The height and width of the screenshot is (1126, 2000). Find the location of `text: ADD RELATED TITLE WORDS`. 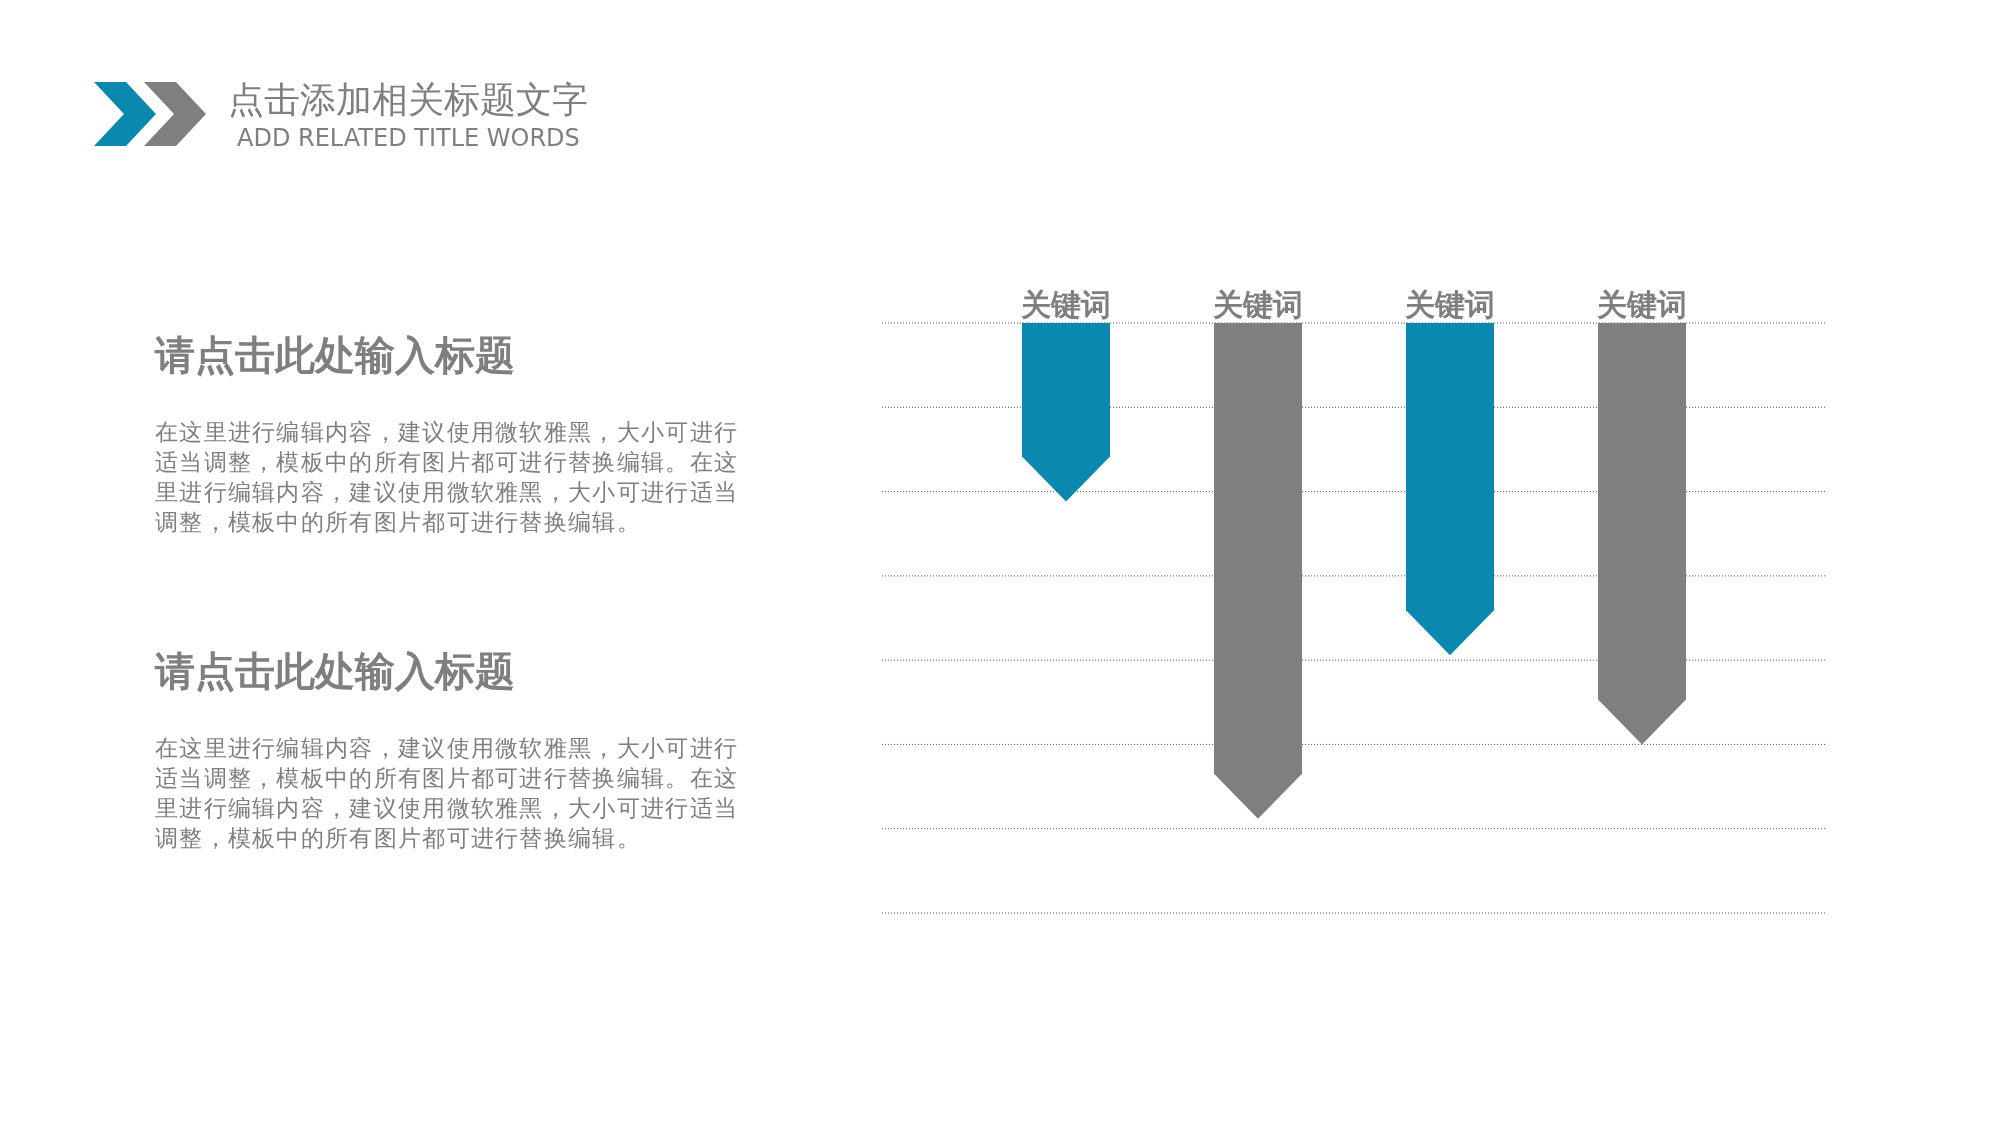

text: ADD RELATED TITLE WORDS is located at coordinates (408, 138).